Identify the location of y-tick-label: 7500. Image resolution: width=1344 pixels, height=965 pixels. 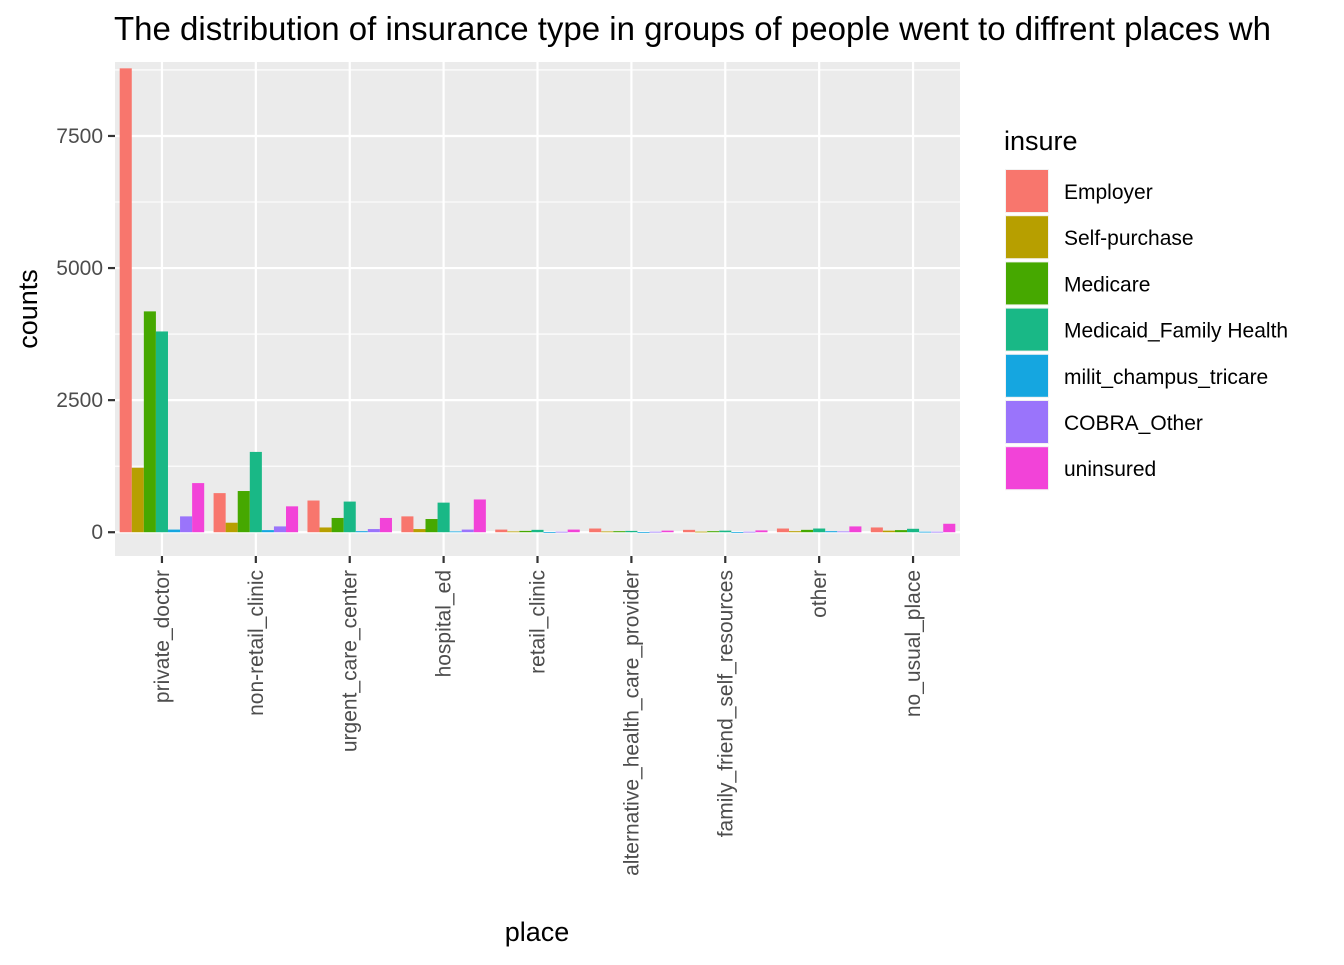
(79, 136).